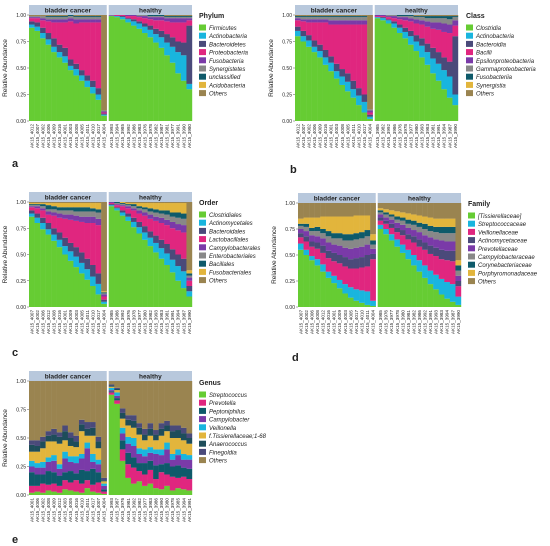 The image size is (550, 546). Describe the element at coordinates (323, 322) in the screenshot. I see `x-tick-label: AK15_4012` at that location.